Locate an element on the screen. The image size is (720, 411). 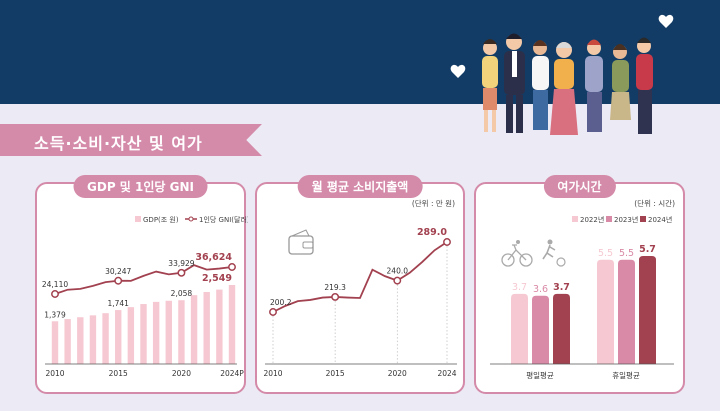
x-tick-label: 2024 is located at coordinates (446, 373).